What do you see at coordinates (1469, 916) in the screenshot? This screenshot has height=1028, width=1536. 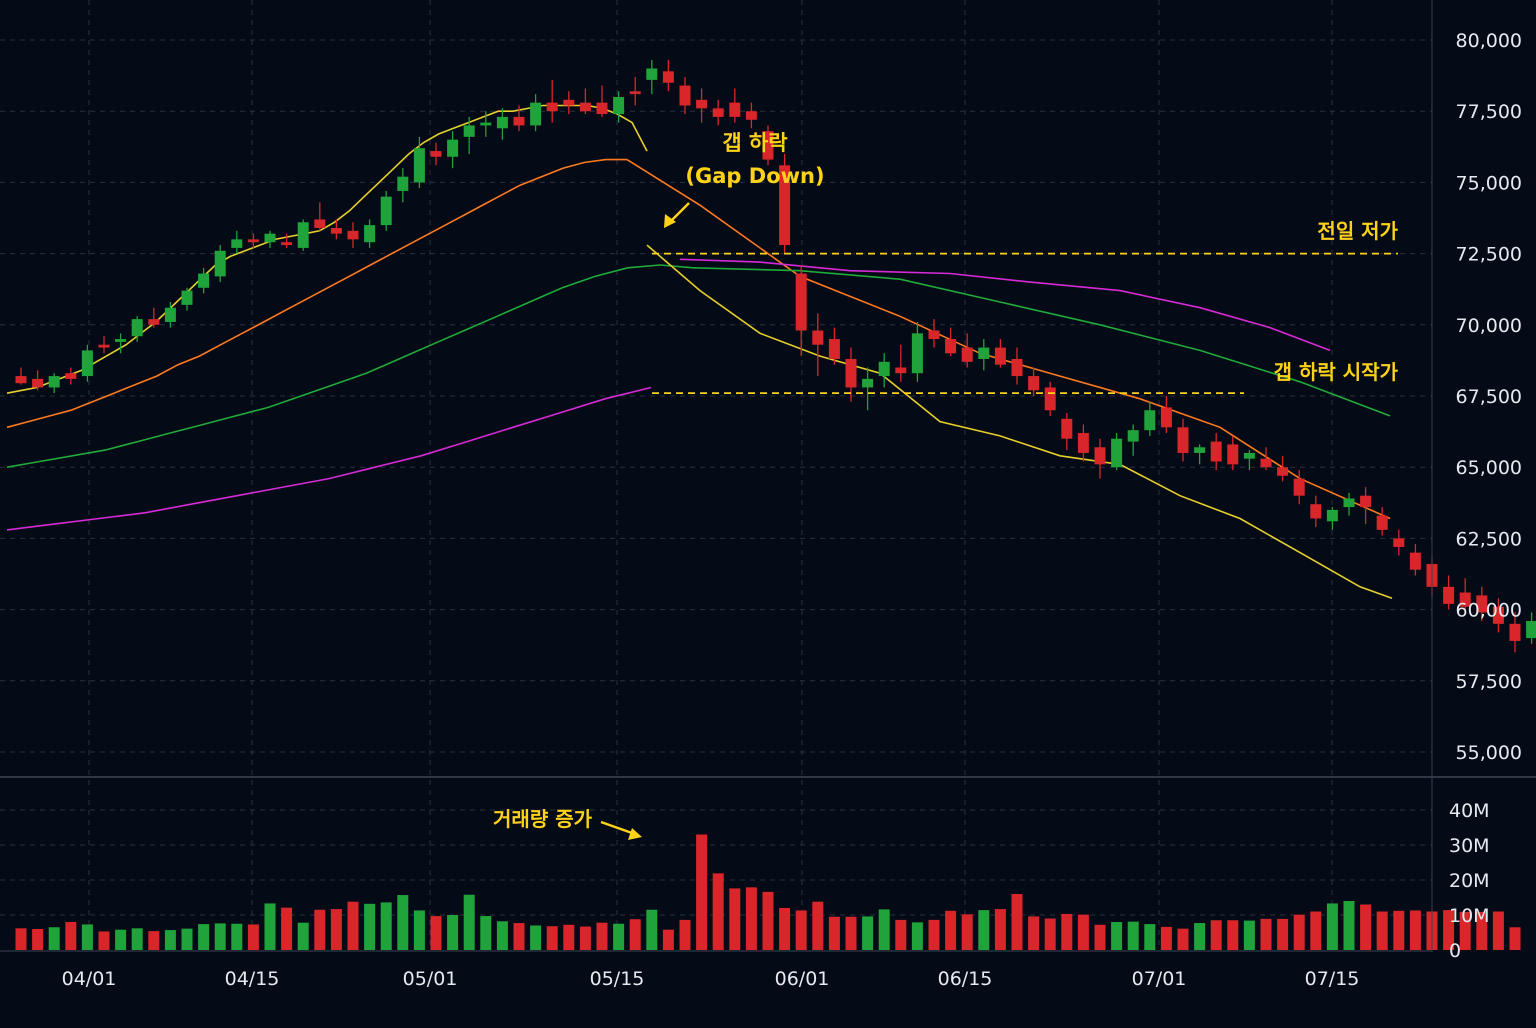 I see `volume-tick-label: 10M` at bounding box center [1469, 916].